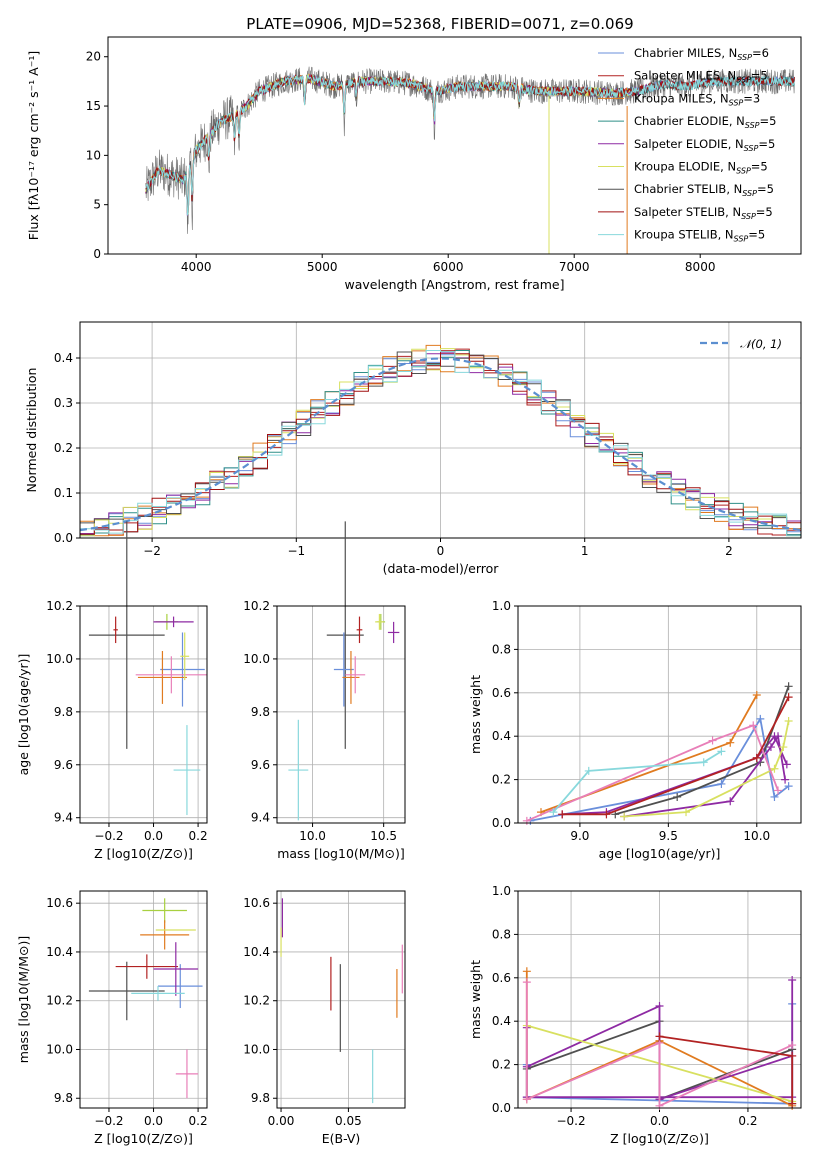  Describe the element at coordinates (703, 213) in the screenshot. I see `legend-entry: Salpeter STELIB, NSSP=5` at that location.